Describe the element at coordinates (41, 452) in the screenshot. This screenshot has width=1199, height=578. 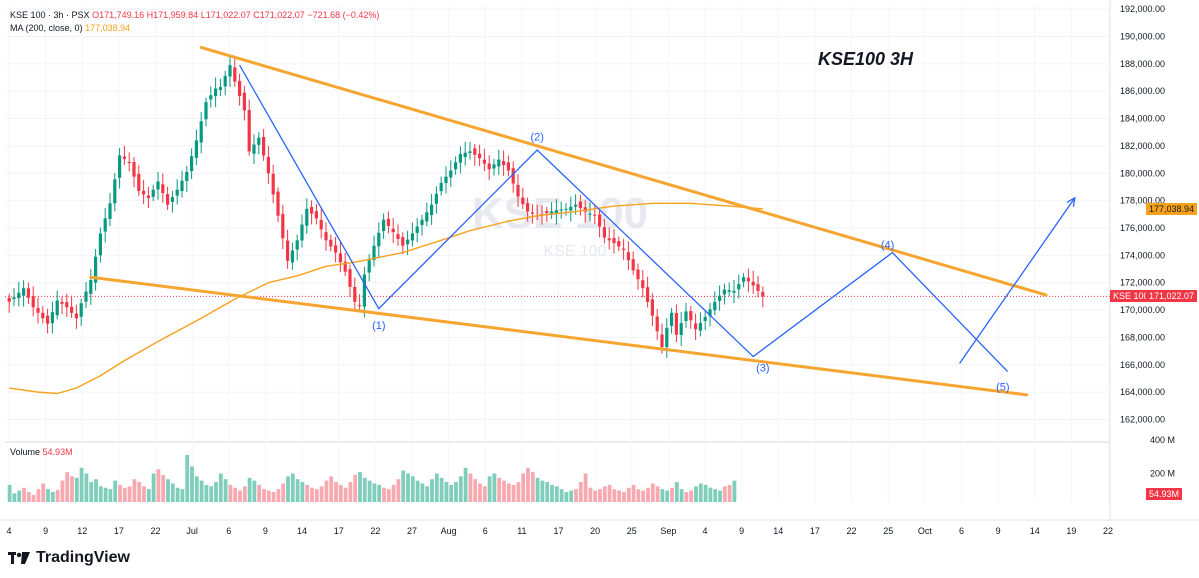
I see `volume-legend: Volume 54.93M` at that location.